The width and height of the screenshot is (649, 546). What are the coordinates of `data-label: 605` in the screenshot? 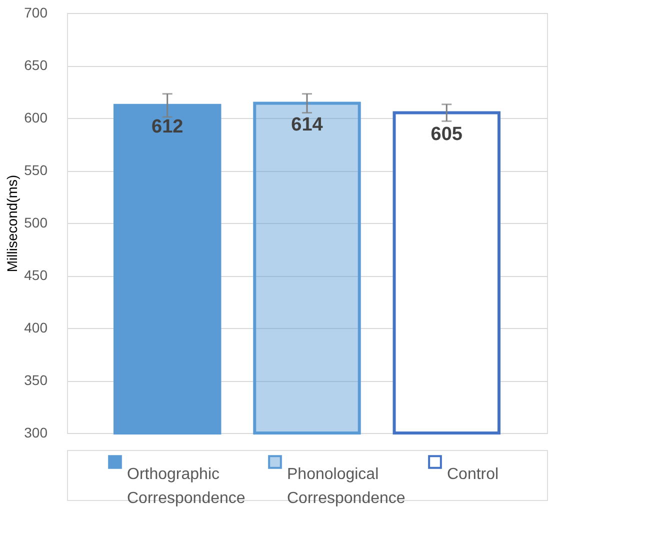 It's located at (446, 134).